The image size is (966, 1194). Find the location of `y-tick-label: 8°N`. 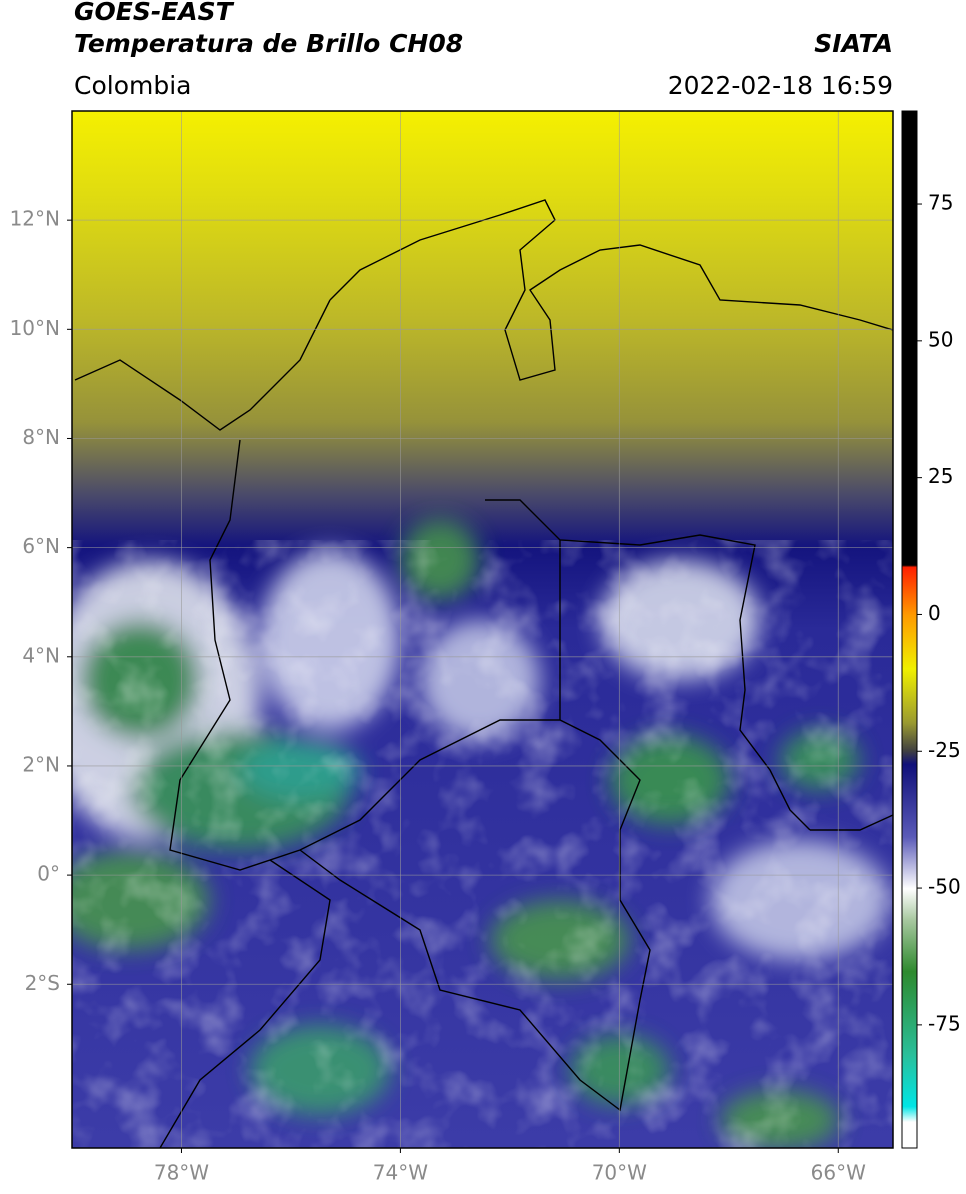

y-tick-label: 8°N is located at coordinates (41, 437).